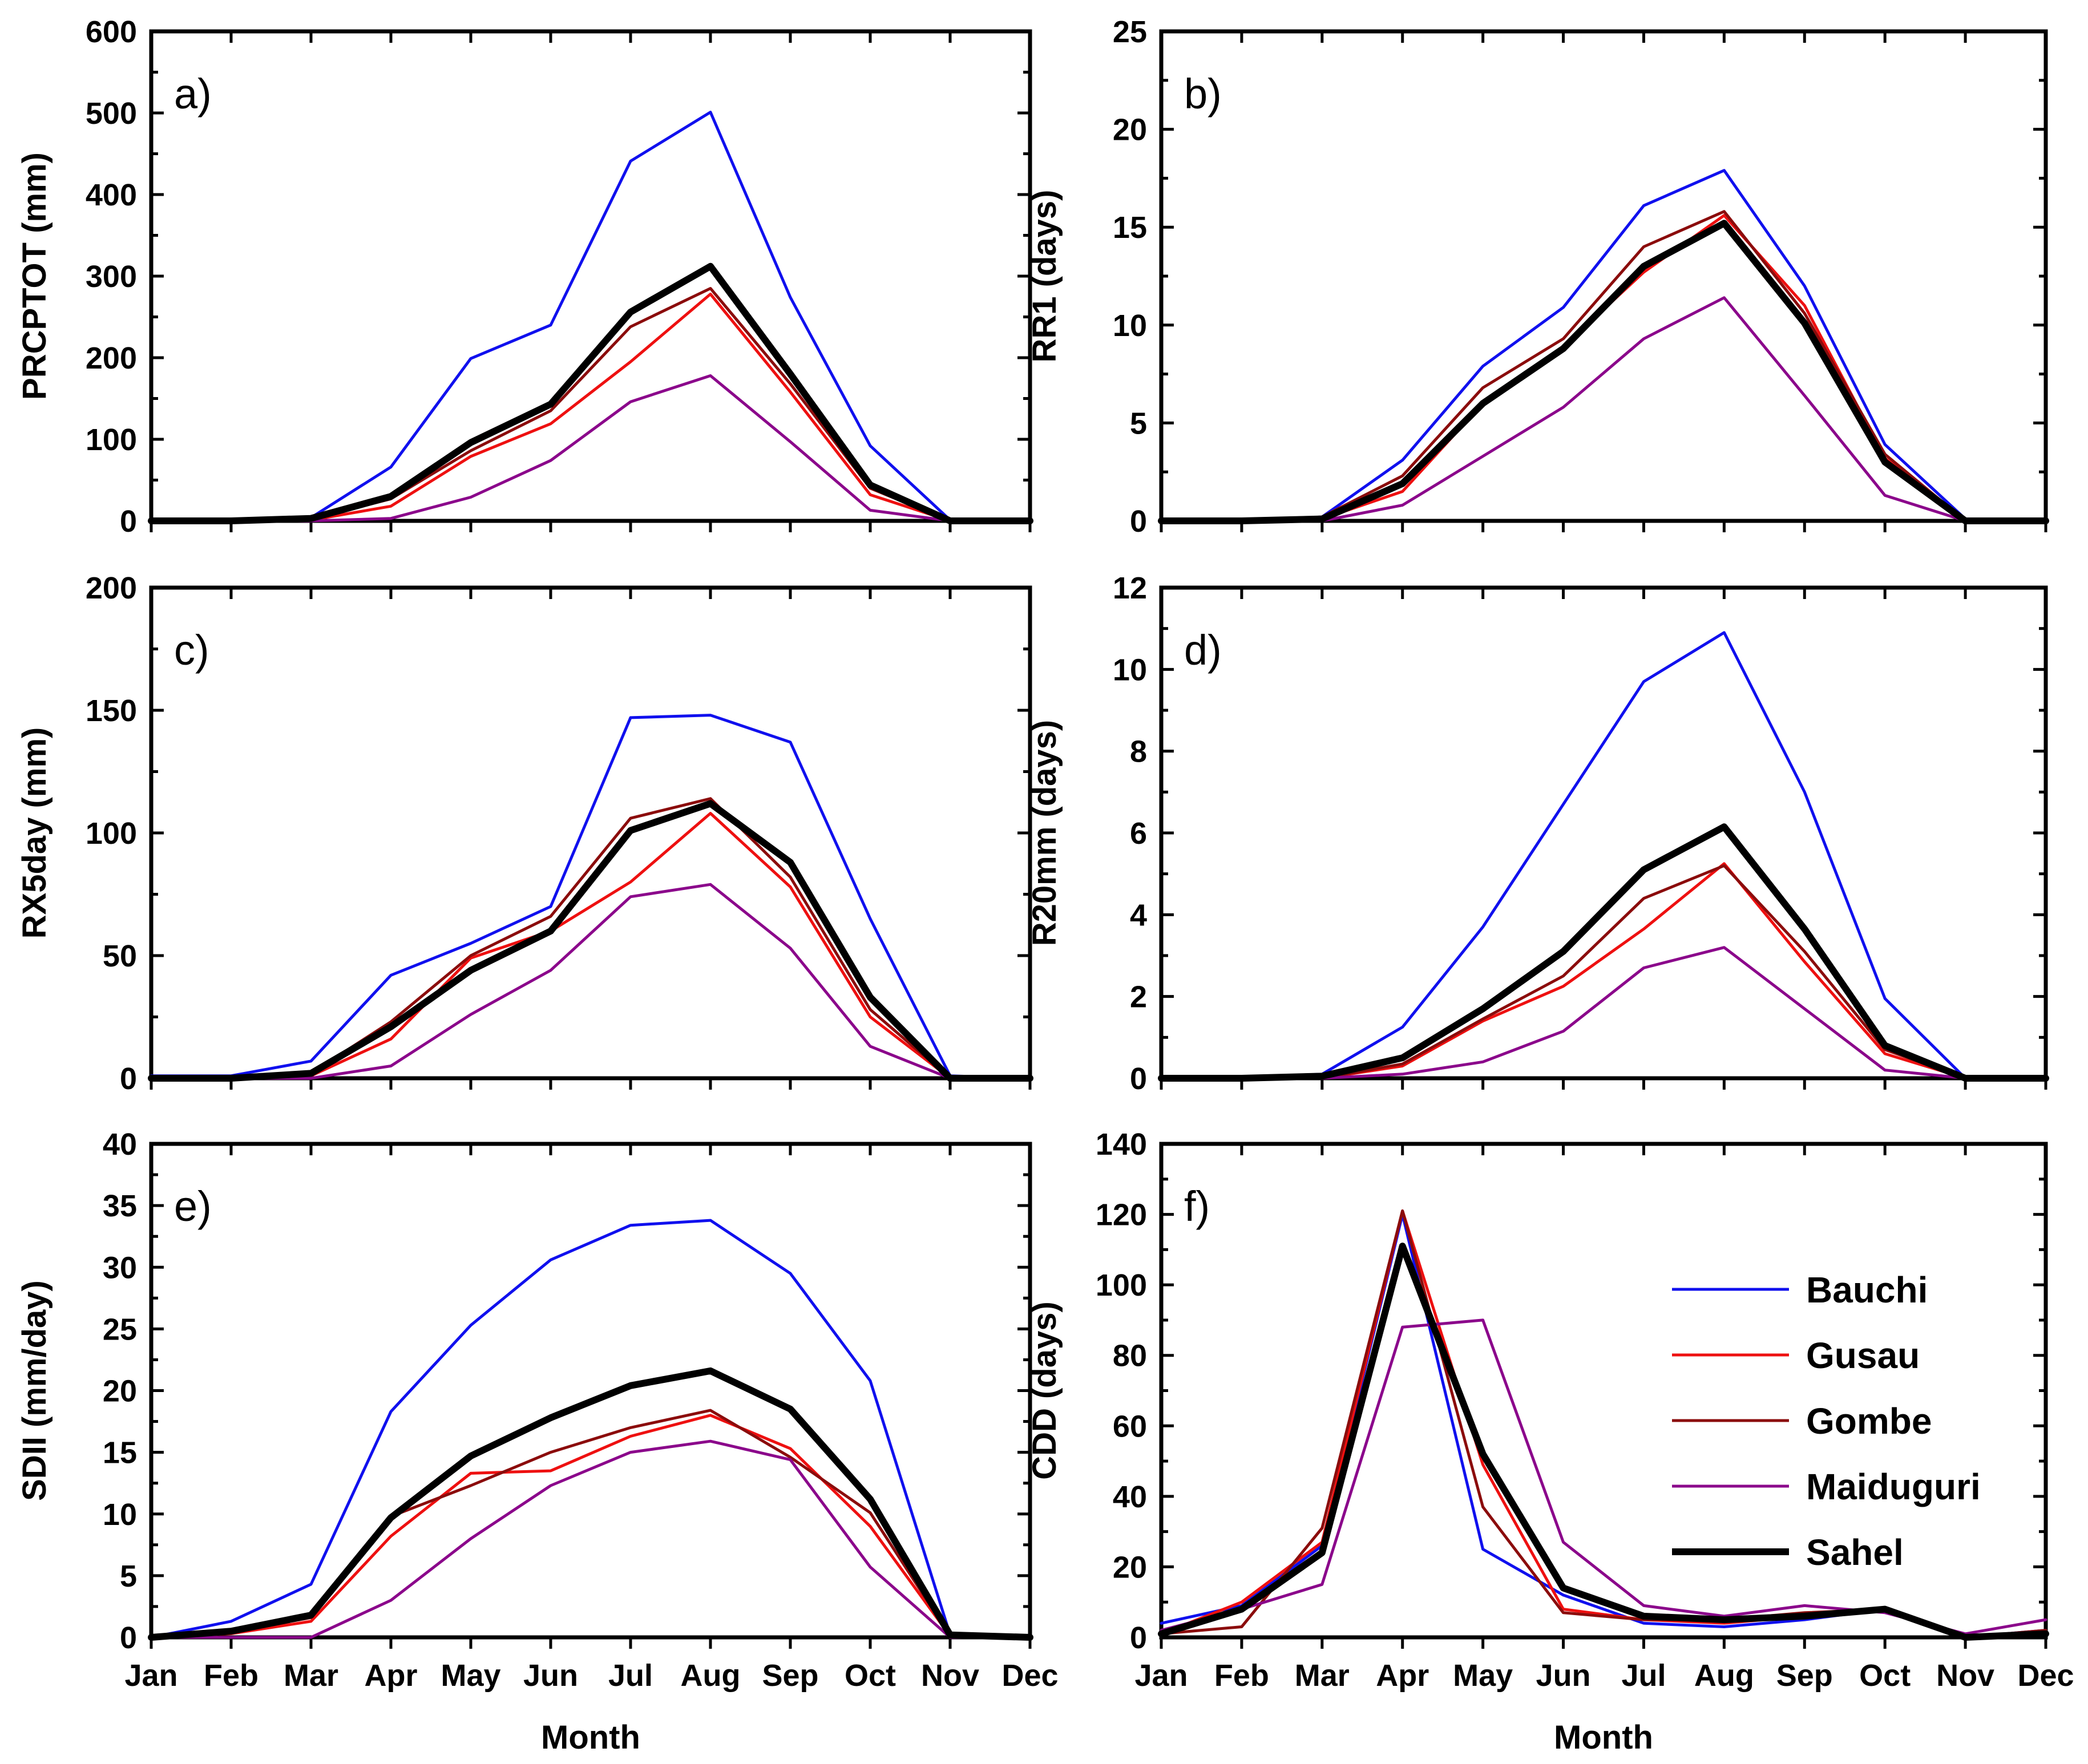 Image resolution: width=2088 pixels, height=1764 pixels. Describe the element at coordinates (1138, 752) in the screenshot. I see `y-tick-label: 8` at that location.